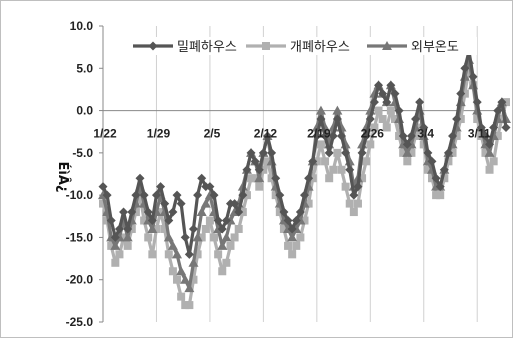 This screenshot has height=338, width=513. I want to click on x-tick-label: 3/4, so click(425, 134).